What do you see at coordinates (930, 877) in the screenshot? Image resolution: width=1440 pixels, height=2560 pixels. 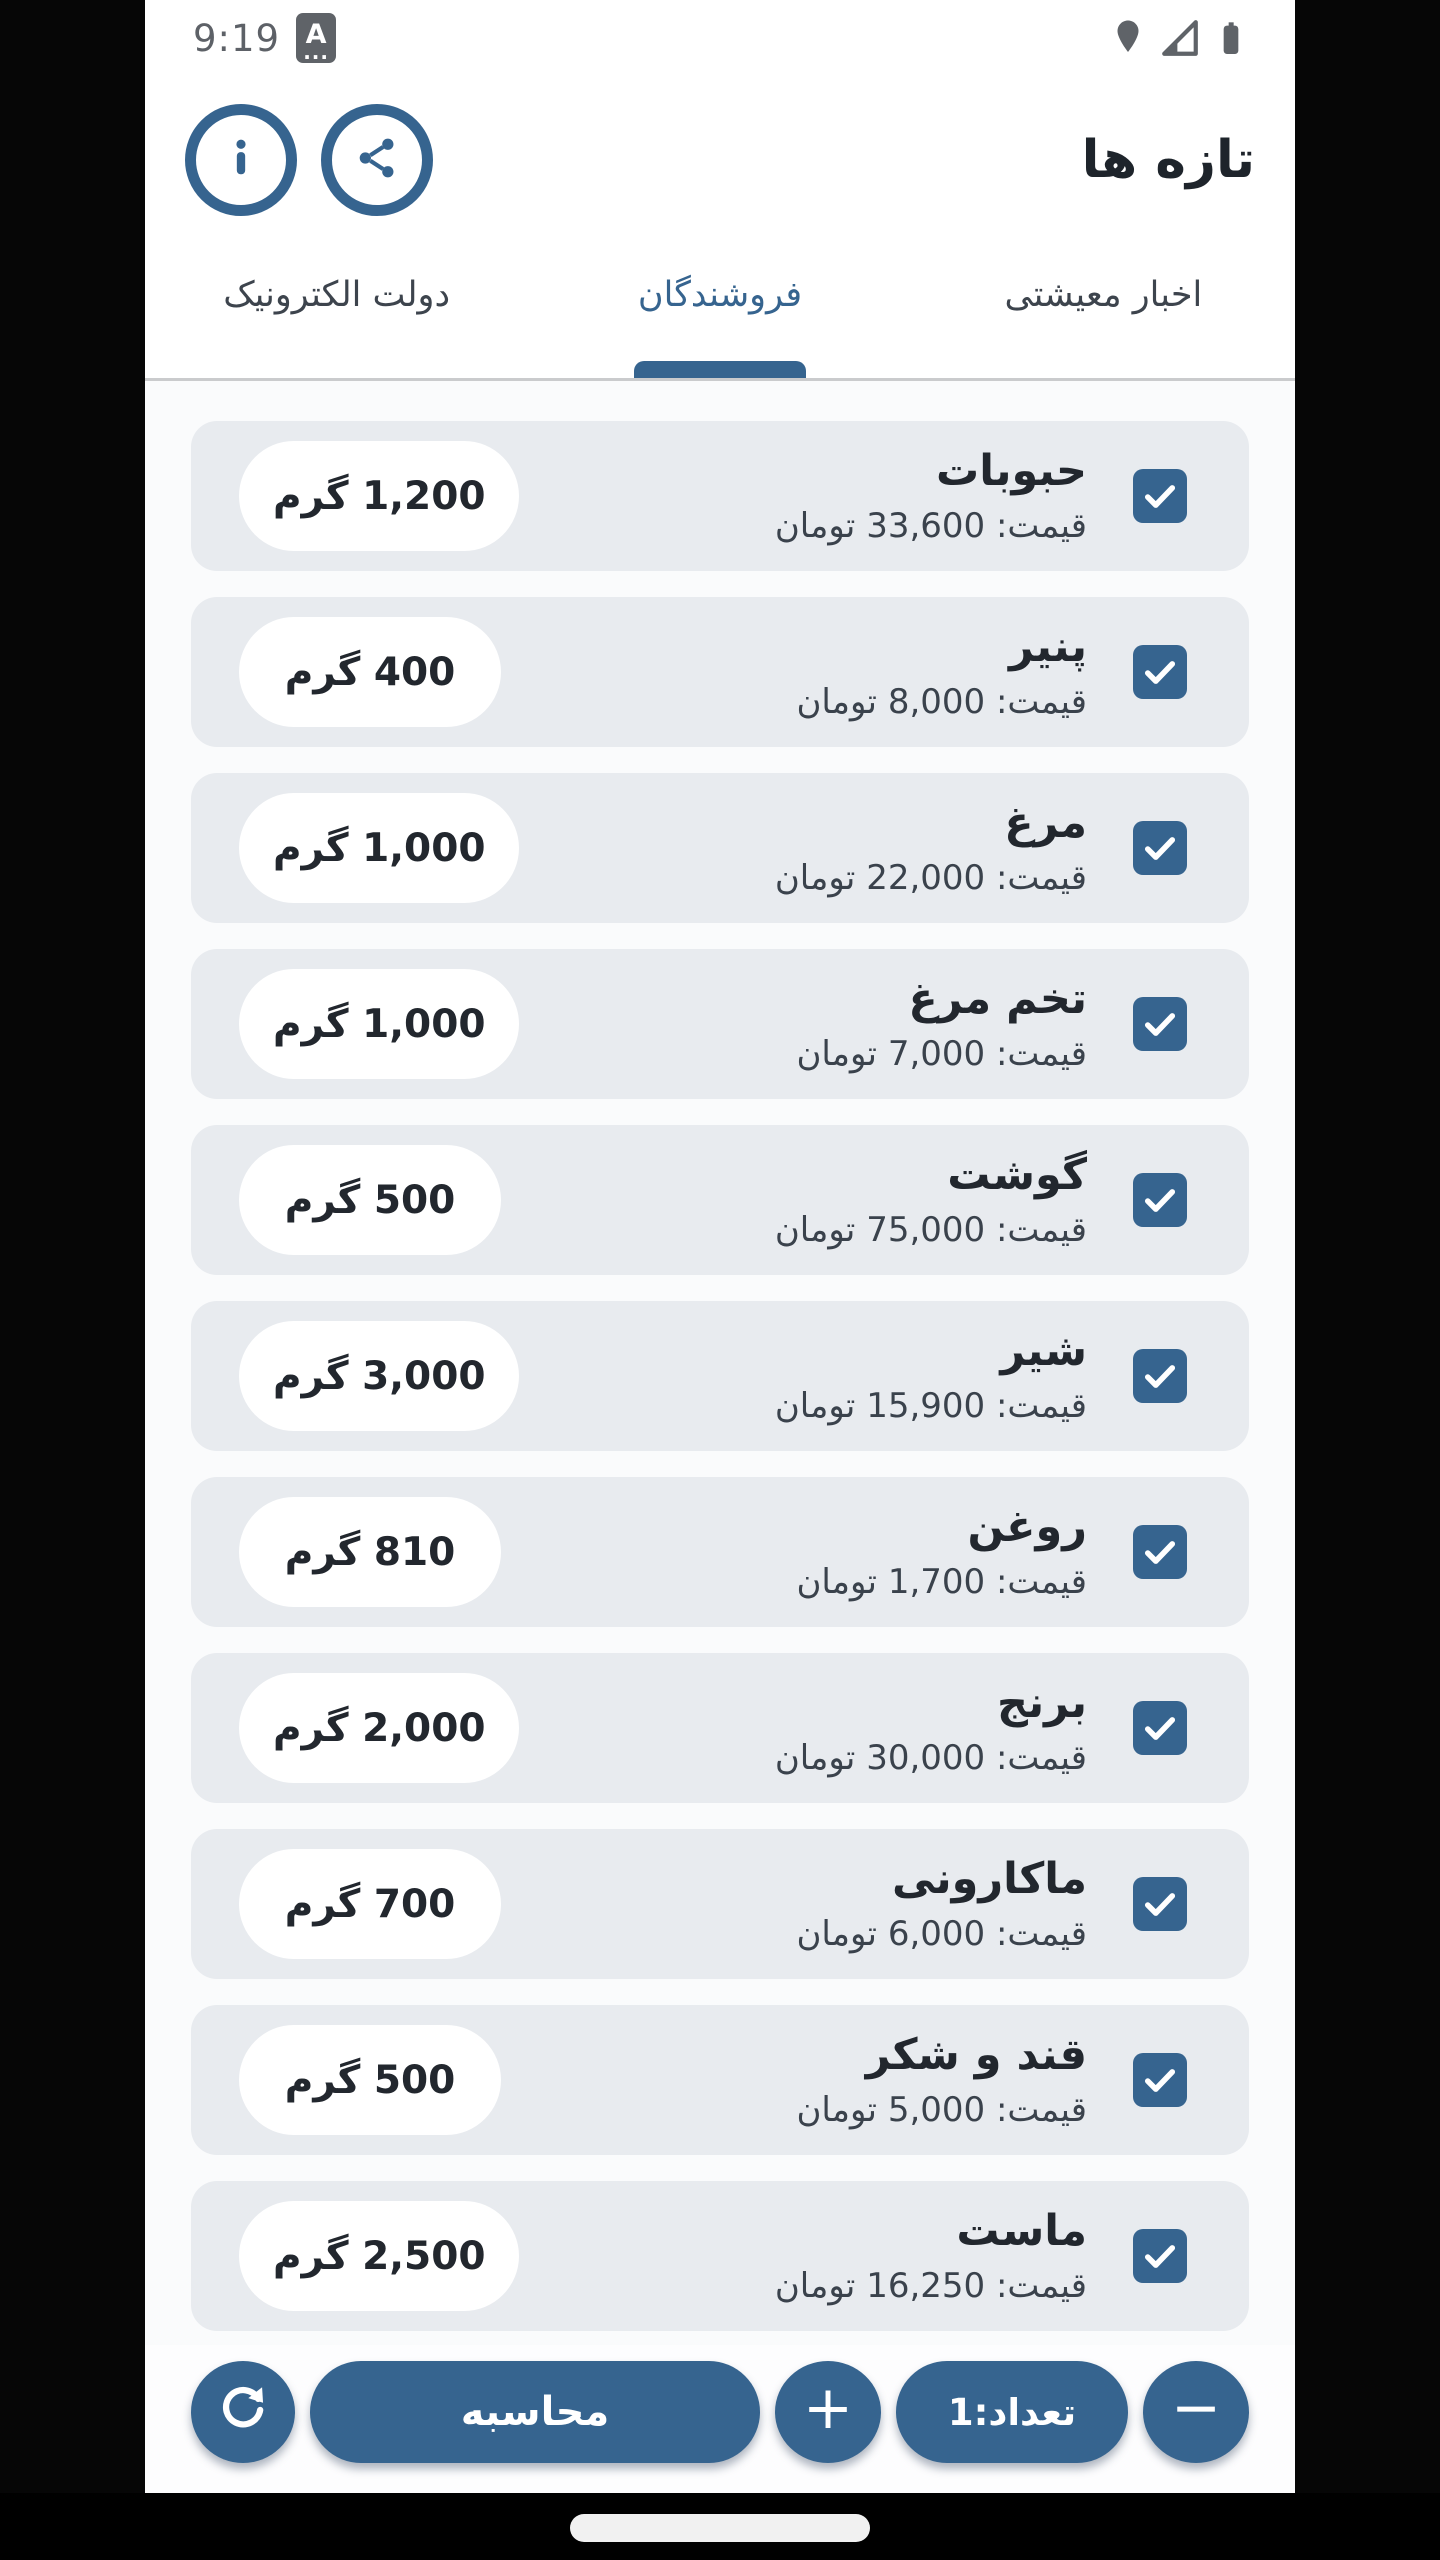 I see `item-price: قیمت: 22,000 تومان` at bounding box center [930, 877].